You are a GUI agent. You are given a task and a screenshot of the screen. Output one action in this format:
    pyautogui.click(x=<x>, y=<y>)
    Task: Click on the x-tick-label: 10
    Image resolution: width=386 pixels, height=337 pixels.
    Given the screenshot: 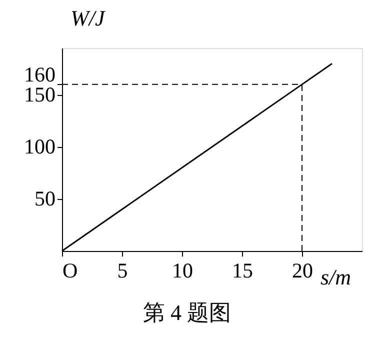 What is the action you would take?
    pyautogui.click(x=182, y=270)
    